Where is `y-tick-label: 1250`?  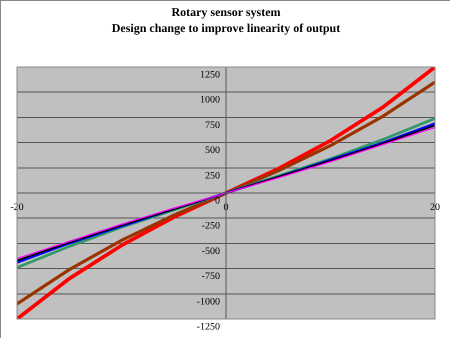
y-tick-label: 1250 is located at coordinates (210, 75).